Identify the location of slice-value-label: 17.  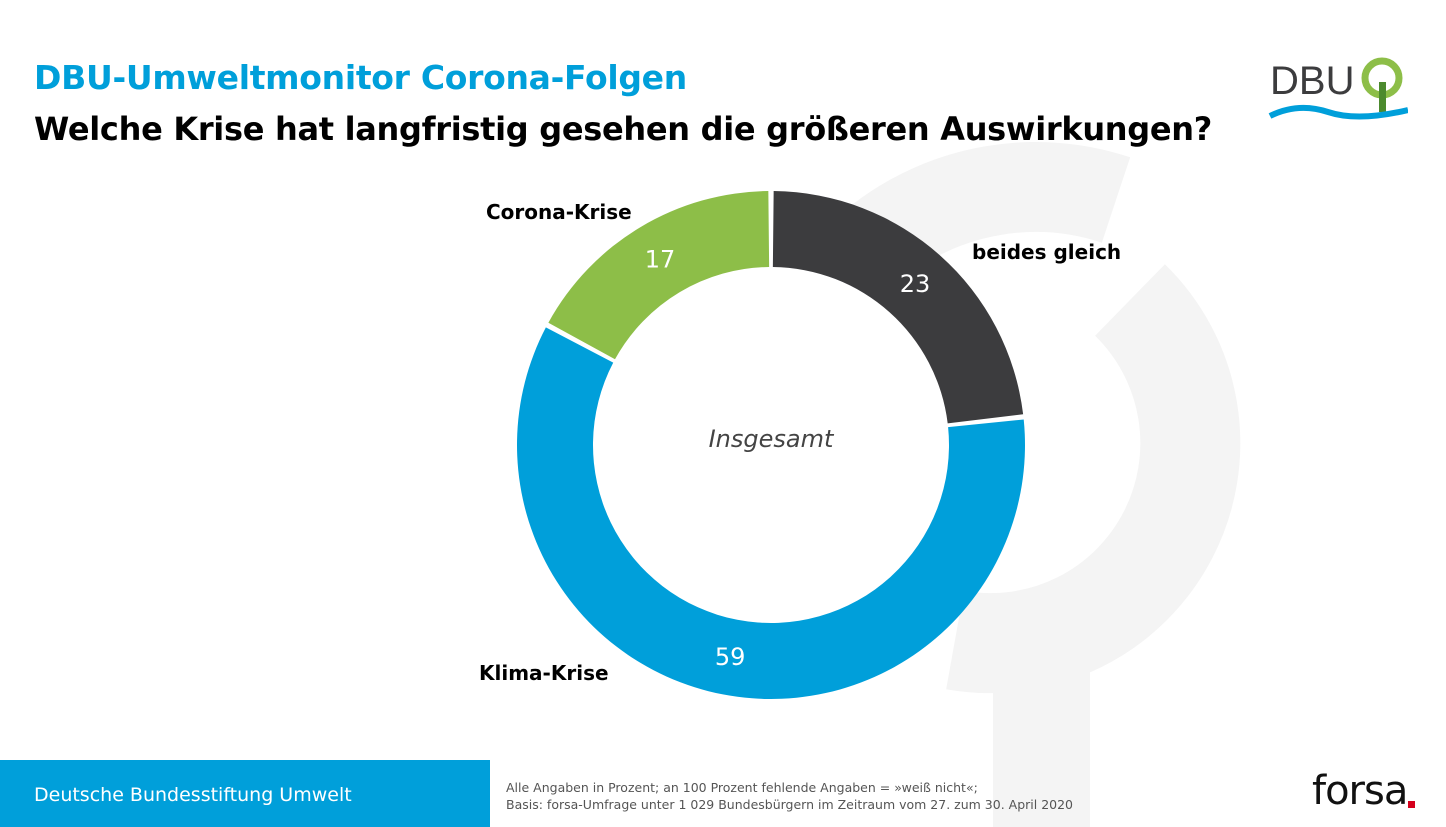
(660, 260).